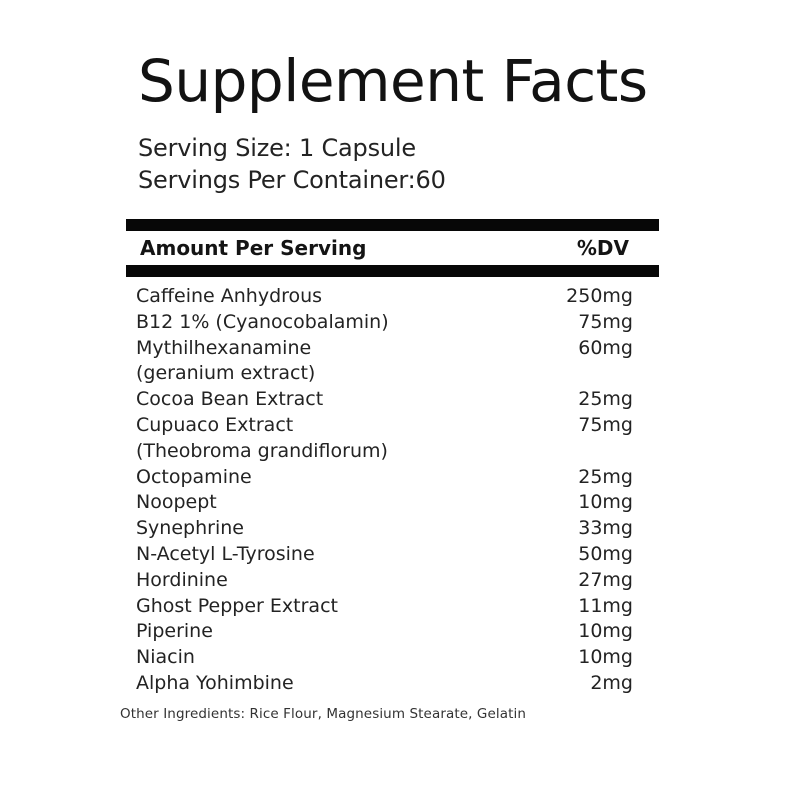  I want to click on ingredient-name: Hordinine, so click(182, 579).